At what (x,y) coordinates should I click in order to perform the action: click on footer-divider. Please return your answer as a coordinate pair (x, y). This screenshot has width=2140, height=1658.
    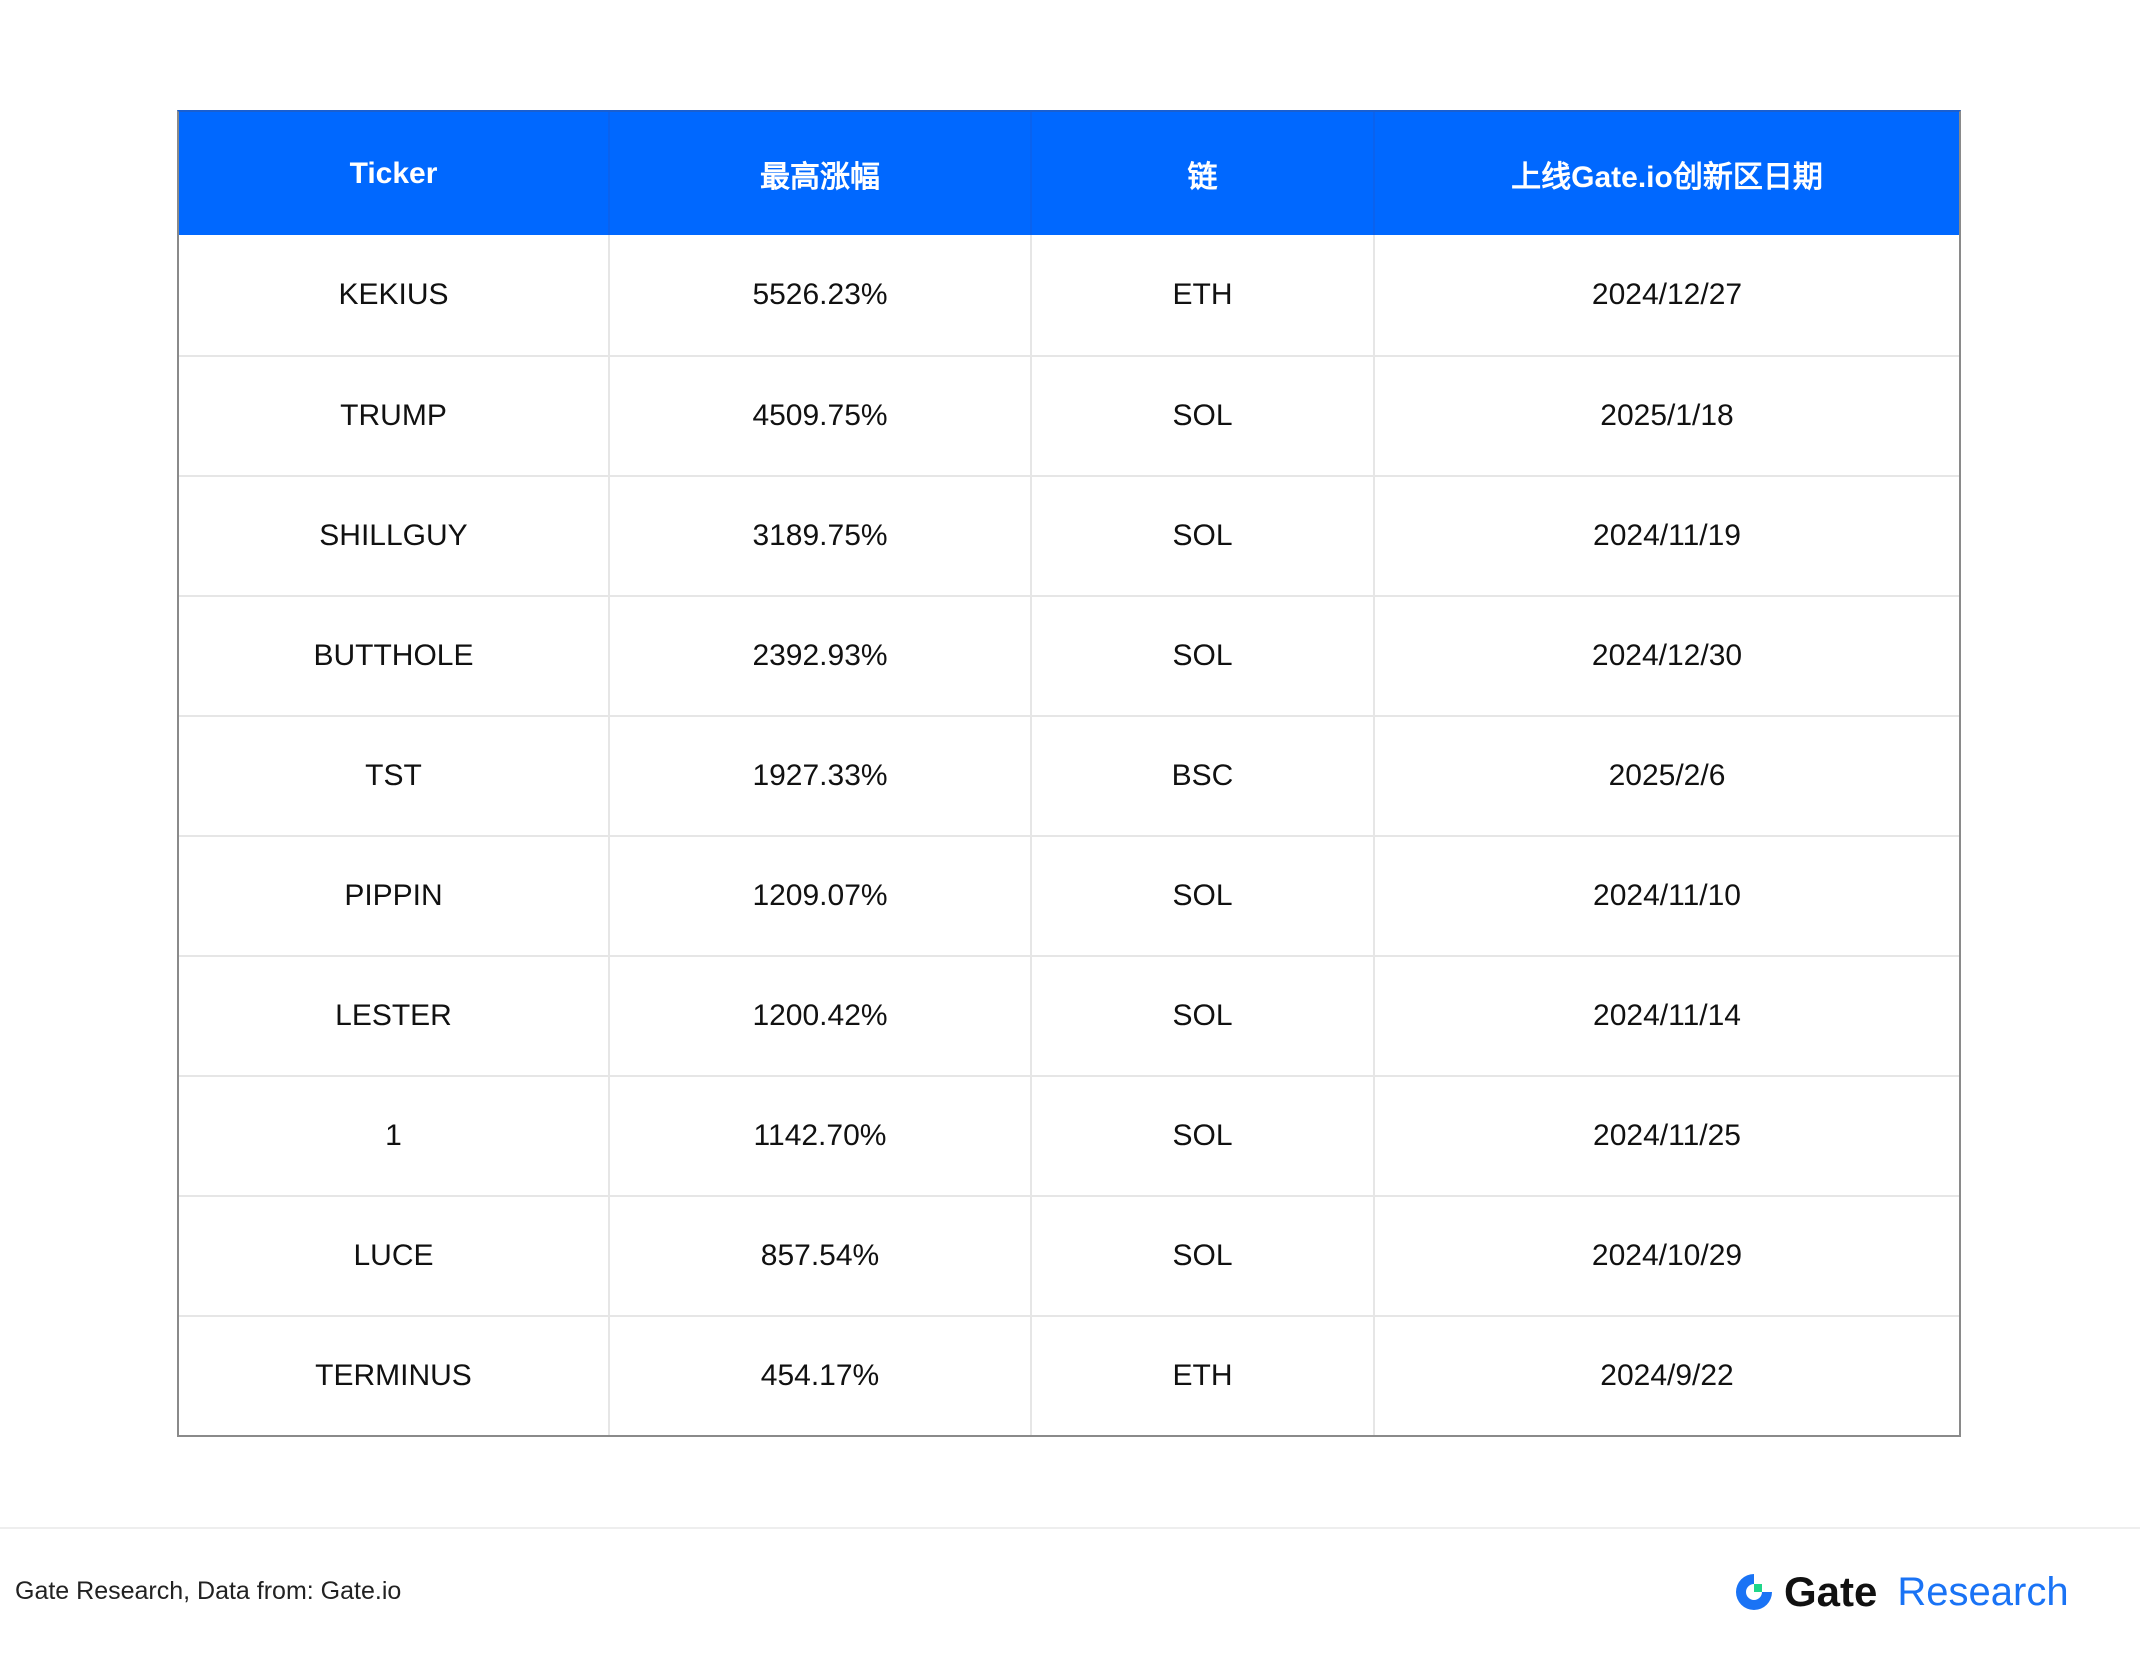
    Looking at the image, I should click on (1070, 1528).